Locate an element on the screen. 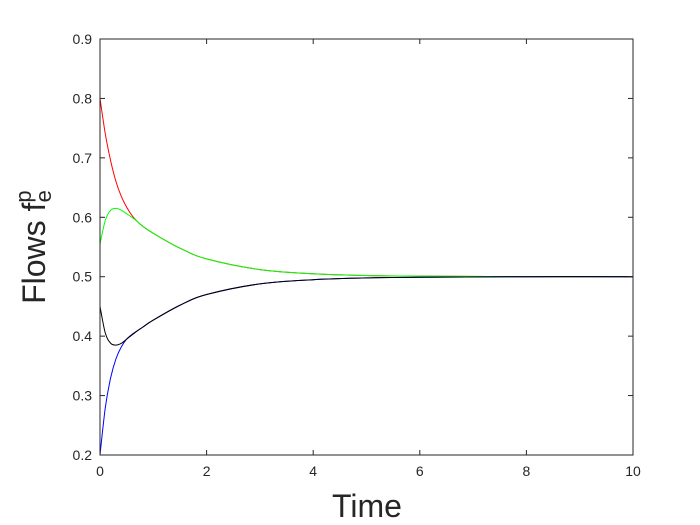 This screenshot has height=525, width=700. y-tick-label: 0.8 is located at coordinates (83, 98).